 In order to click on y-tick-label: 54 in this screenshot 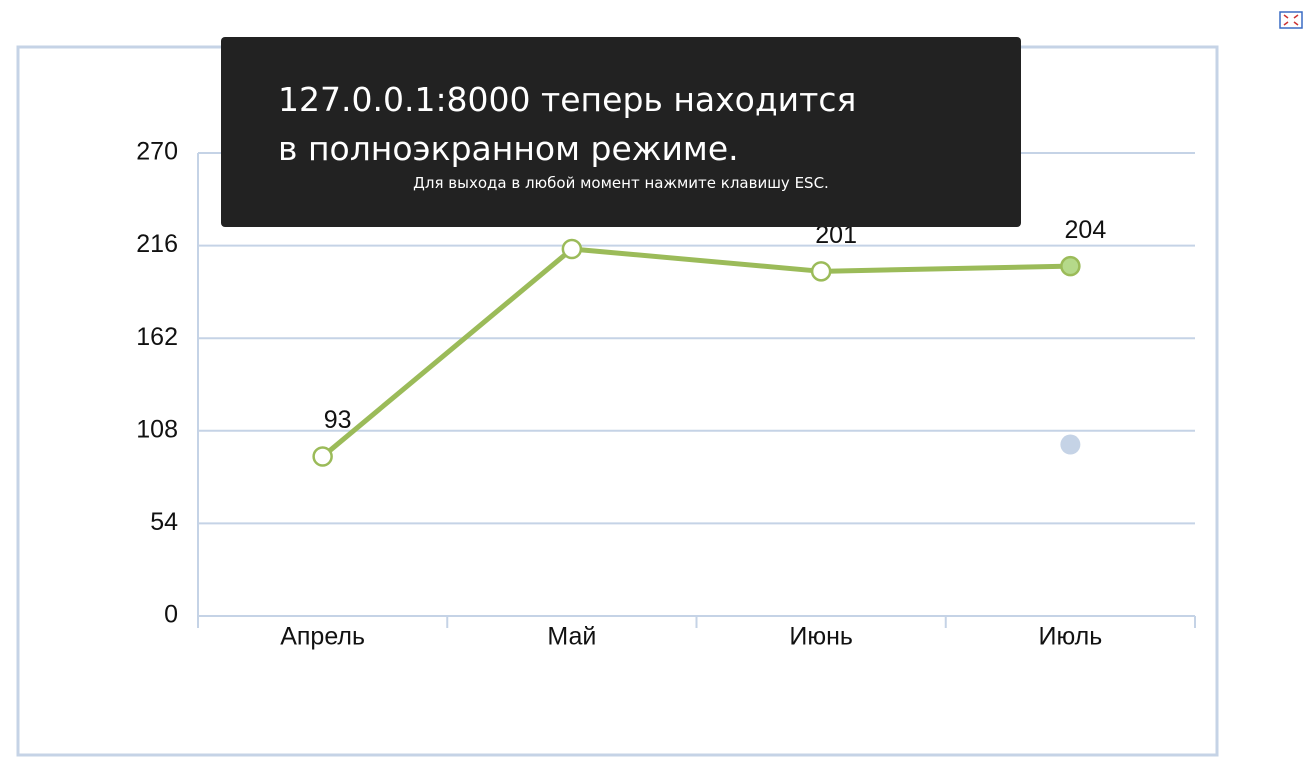, I will do `click(164, 522)`.